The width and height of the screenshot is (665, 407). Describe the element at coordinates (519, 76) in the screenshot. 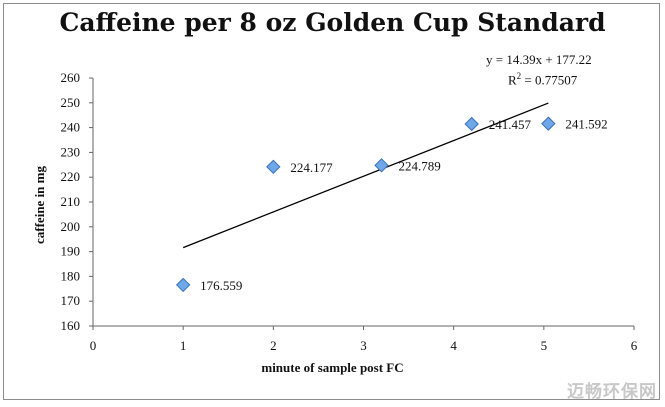

I see `r-squared-sup: 2` at that location.